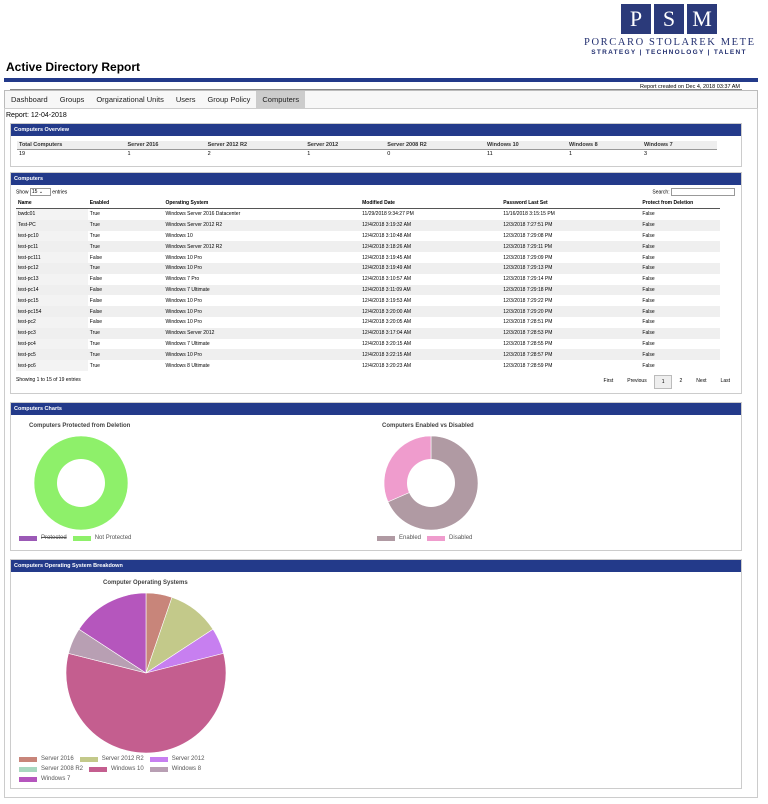 The image size is (768, 804). I want to click on legend-label: Not Protected, so click(113, 538).